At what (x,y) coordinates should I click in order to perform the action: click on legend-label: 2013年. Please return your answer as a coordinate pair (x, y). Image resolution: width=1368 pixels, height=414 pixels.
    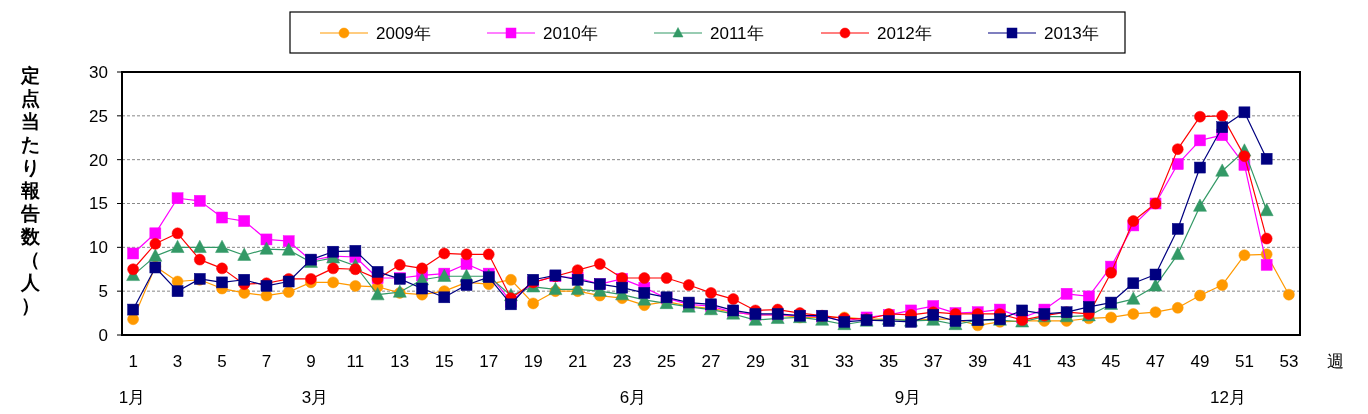
    Looking at the image, I should click on (1071, 33).